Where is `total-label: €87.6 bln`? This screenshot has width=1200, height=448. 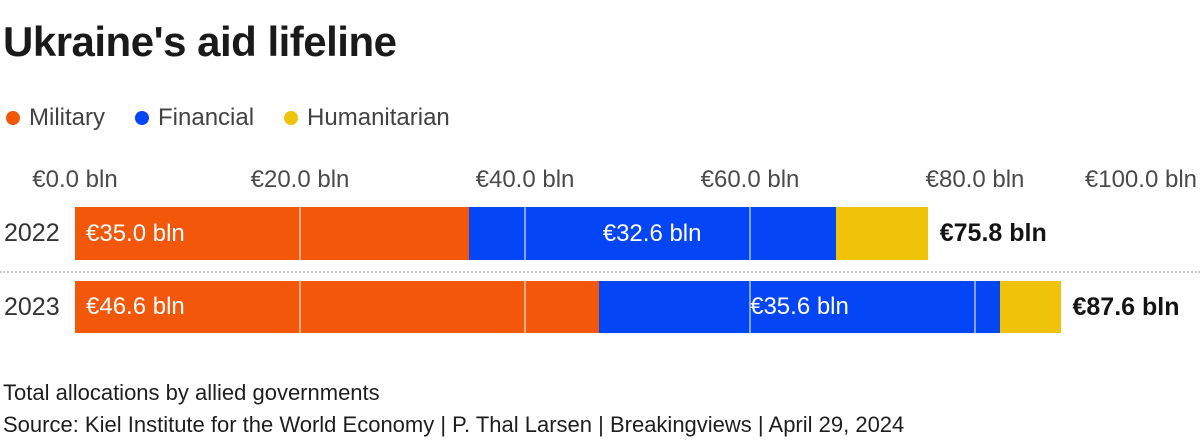
total-label: €87.6 bln is located at coordinates (1126, 306).